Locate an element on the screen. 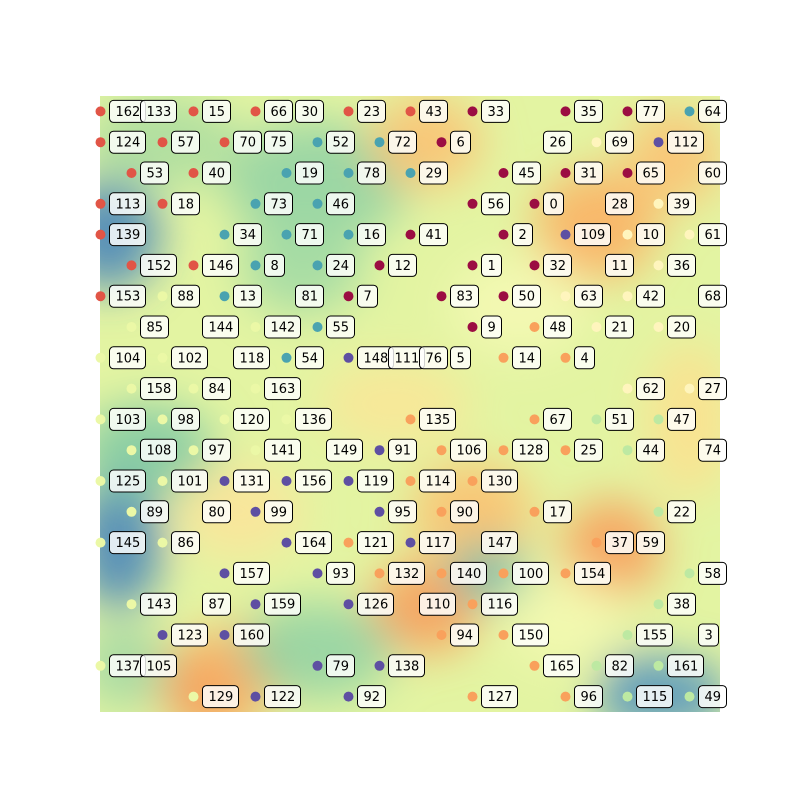  svg-text: 121 is located at coordinates (376, 543).